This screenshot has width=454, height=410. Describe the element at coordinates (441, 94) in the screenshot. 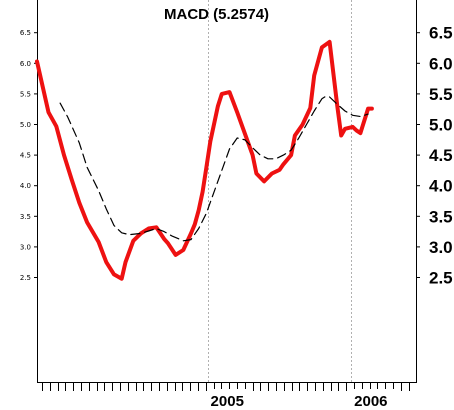

I see `y-tick-label-right: 5.5` at that location.